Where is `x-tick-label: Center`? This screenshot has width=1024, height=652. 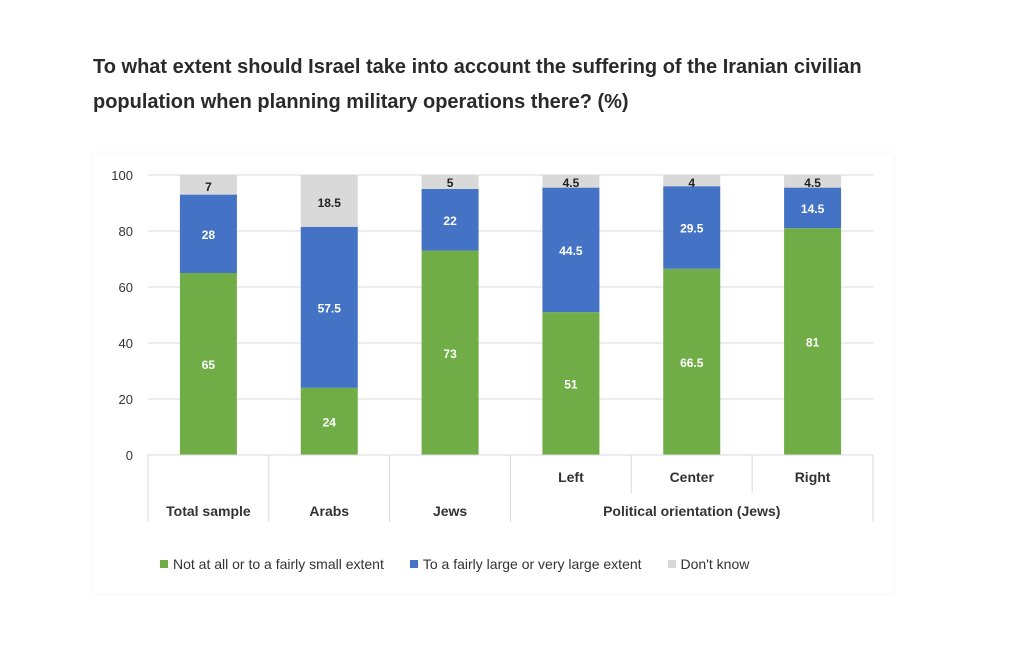 x-tick-label: Center is located at coordinates (692, 477).